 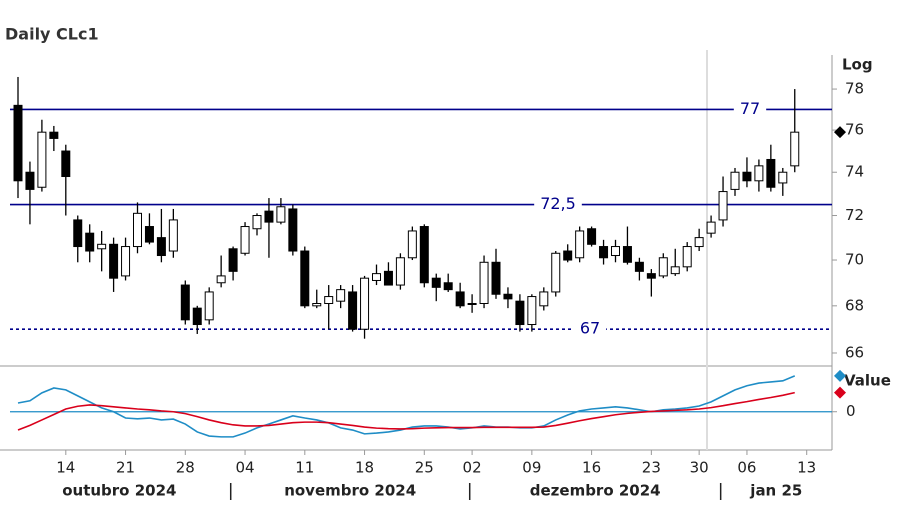 I want to click on y-tick-label: 66, so click(x=854, y=352).